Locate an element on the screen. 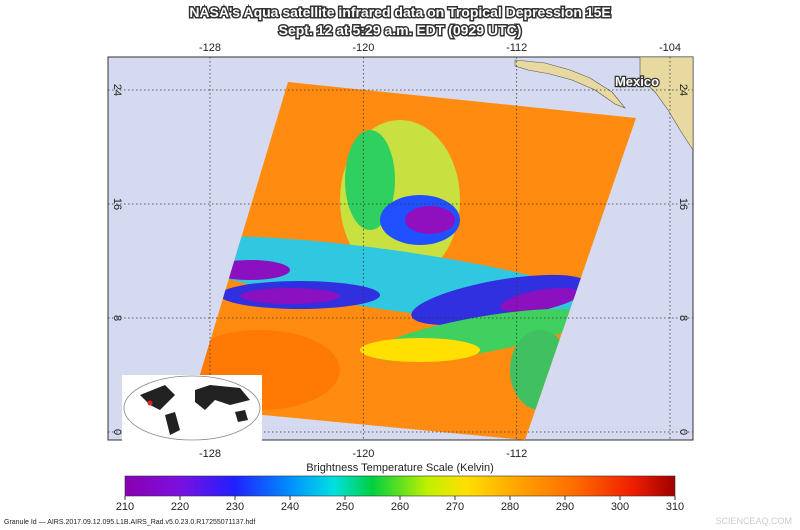 This screenshot has height=530, width=800. colorbar-tick-label: 230 is located at coordinates (235, 507).